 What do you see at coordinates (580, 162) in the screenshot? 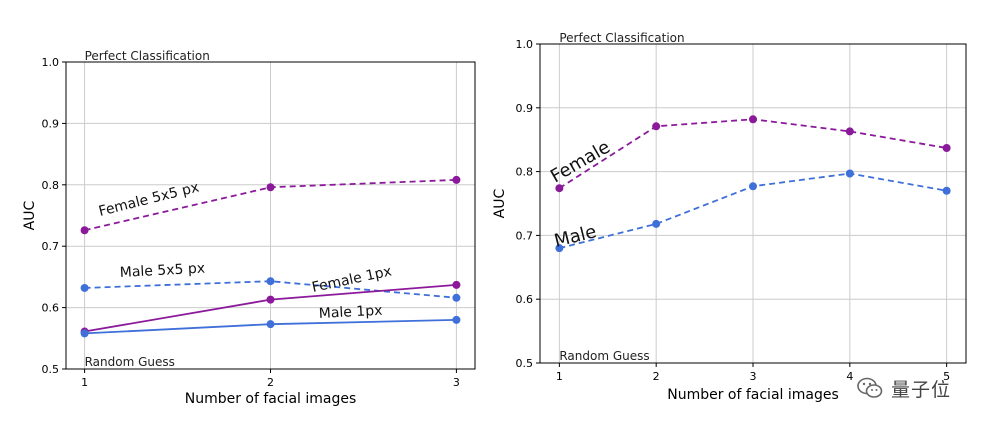
I see `series-label: Female` at bounding box center [580, 162].